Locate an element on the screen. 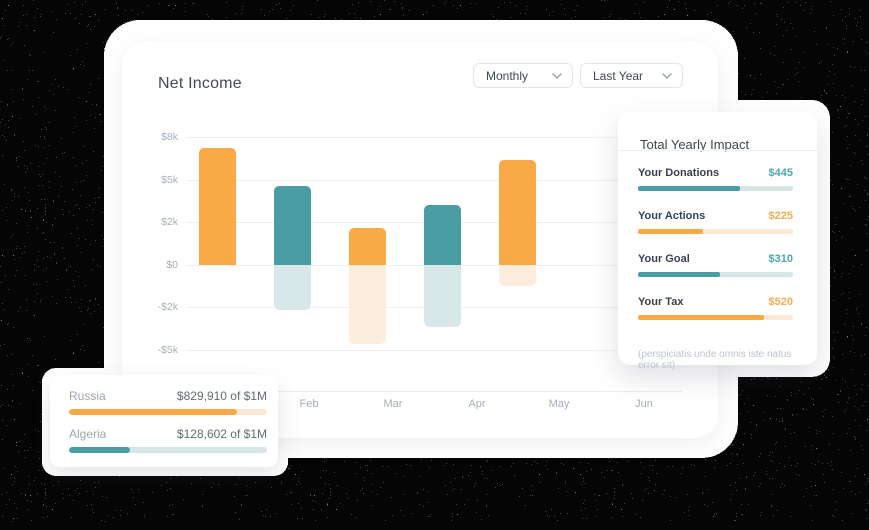 This screenshot has width=869, height=530. impact-item-label: Your Donations is located at coordinates (679, 173).